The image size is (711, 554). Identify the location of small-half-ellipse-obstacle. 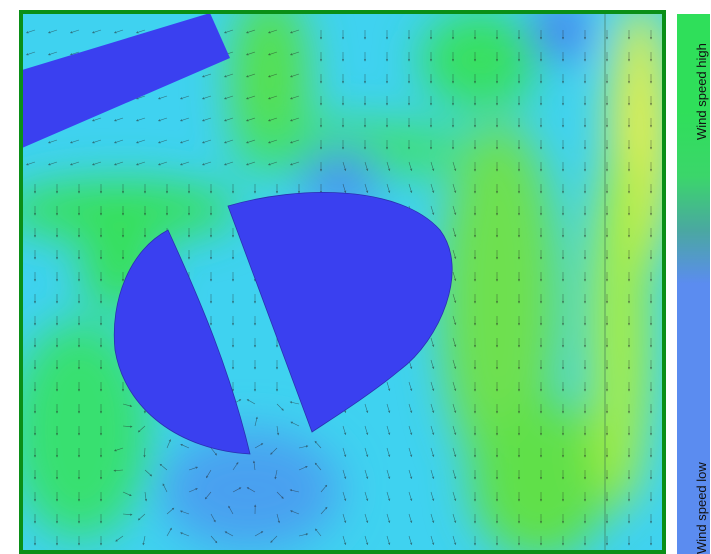
(182, 342).